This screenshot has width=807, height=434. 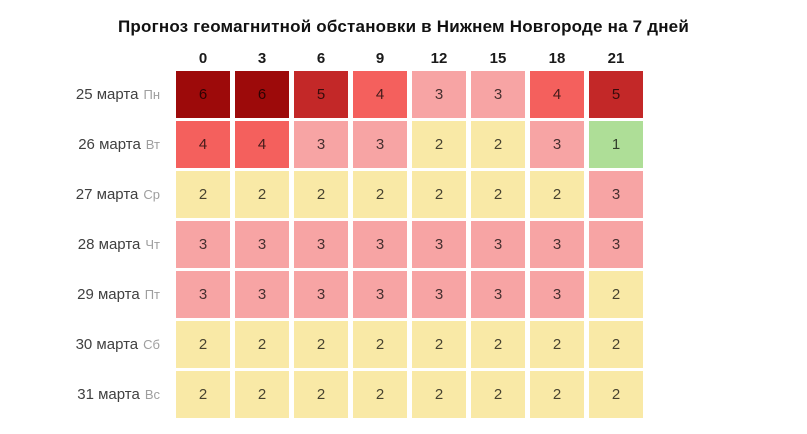 What do you see at coordinates (107, 194) in the screenshot?
I see `row-label-date: 27 марта` at bounding box center [107, 194].